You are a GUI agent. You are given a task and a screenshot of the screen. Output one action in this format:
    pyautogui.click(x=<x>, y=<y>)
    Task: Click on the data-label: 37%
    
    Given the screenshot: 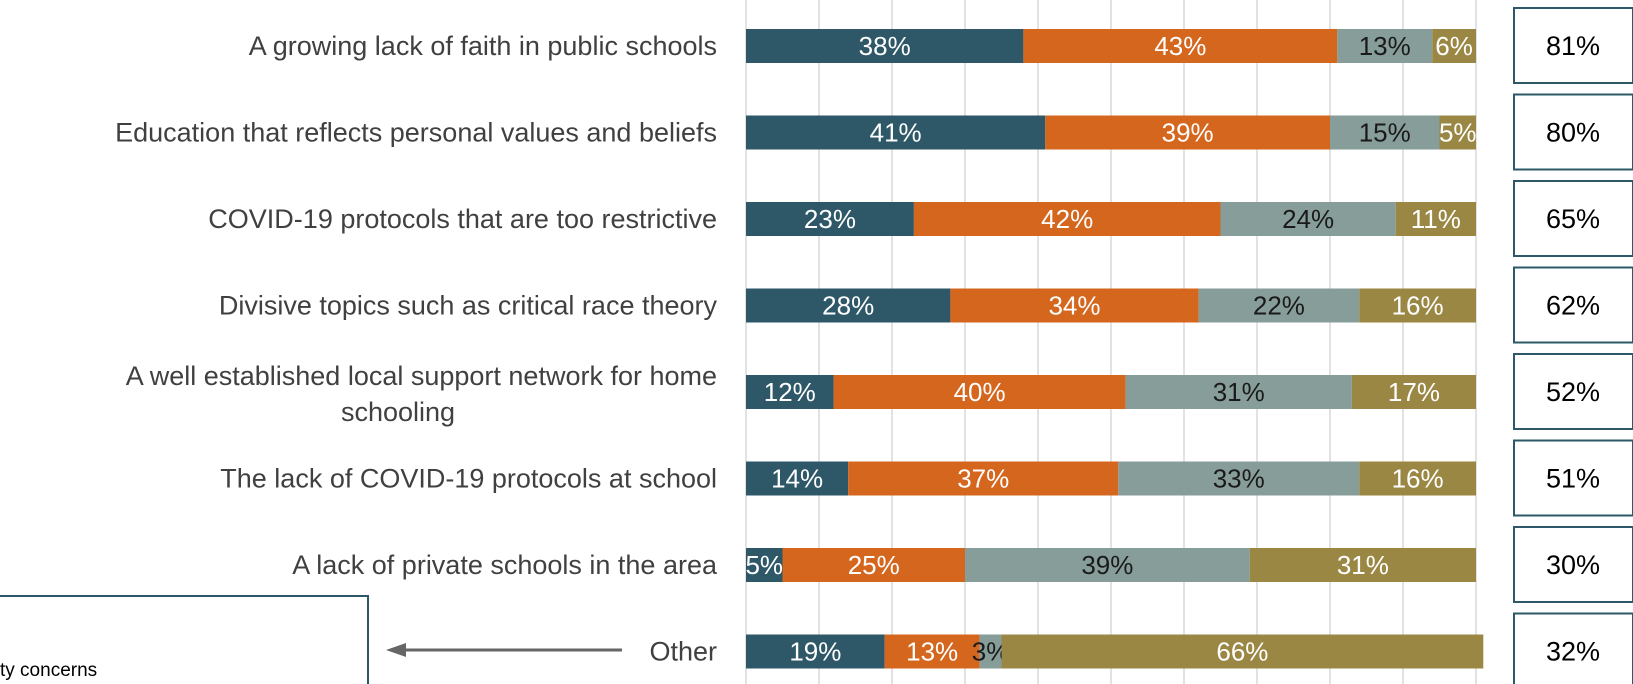 What is the action you would take?
    pyautogui.click(x=983, y=479)
    